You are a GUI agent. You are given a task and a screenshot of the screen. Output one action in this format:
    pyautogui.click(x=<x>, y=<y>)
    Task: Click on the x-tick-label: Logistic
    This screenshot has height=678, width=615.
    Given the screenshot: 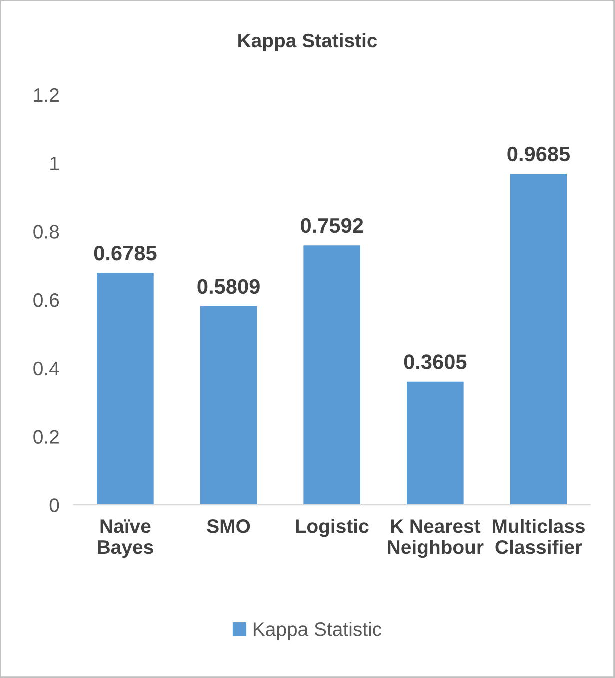 What is the action you would take?
    pyautogui.click(x=332, y=528)
    